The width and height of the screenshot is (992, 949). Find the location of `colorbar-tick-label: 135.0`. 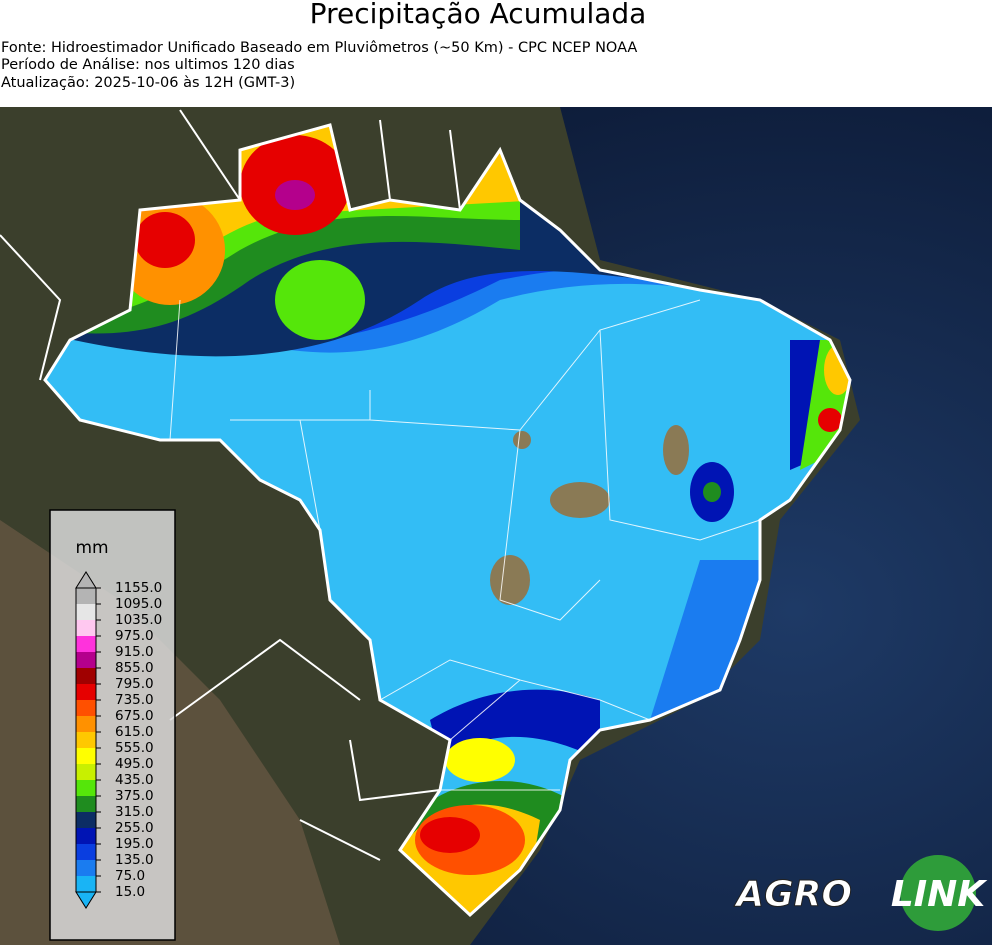

colorbar-tick-label: 135.0 is located at coordinates (134, 860).